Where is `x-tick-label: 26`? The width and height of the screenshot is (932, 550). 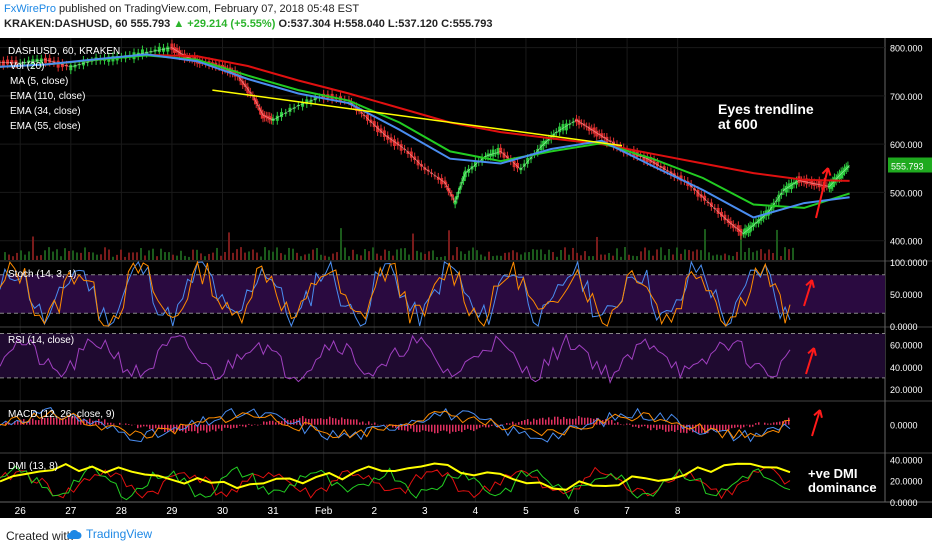
x-tick-label: 26 is located at coordinates (21, 511).